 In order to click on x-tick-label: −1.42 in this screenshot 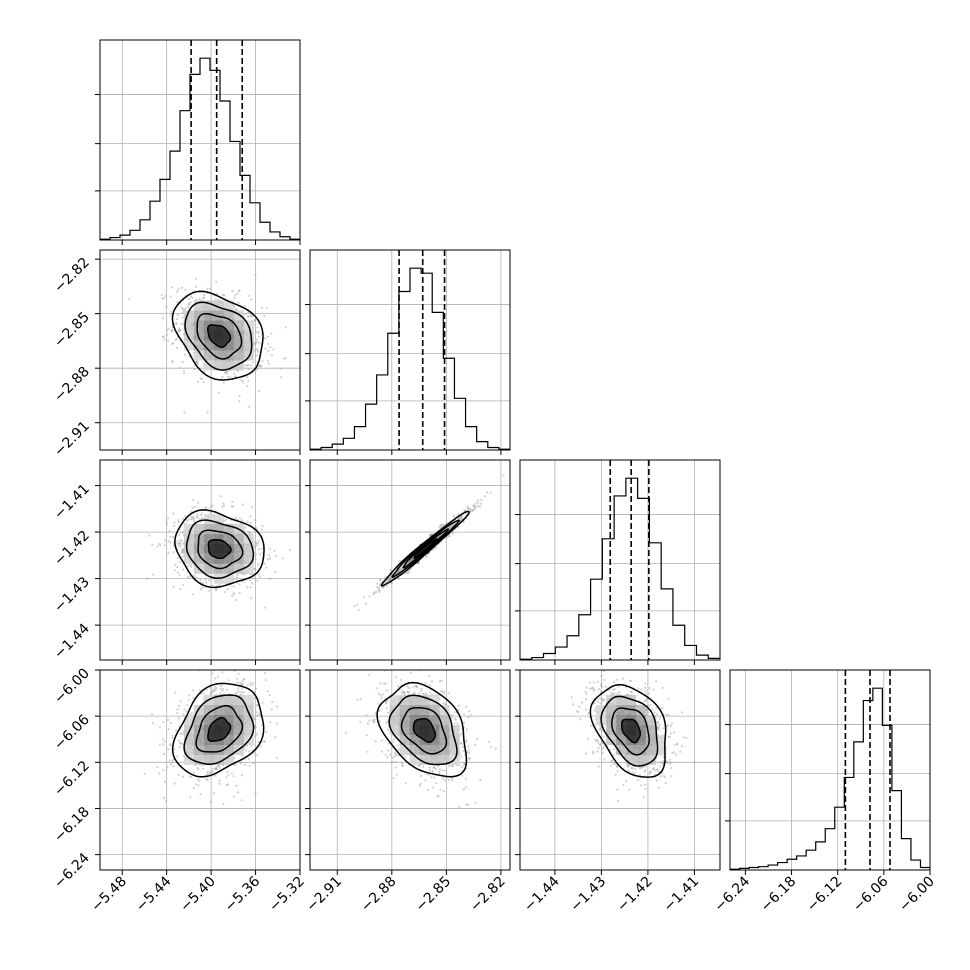, I will do `click(635, 895)`.